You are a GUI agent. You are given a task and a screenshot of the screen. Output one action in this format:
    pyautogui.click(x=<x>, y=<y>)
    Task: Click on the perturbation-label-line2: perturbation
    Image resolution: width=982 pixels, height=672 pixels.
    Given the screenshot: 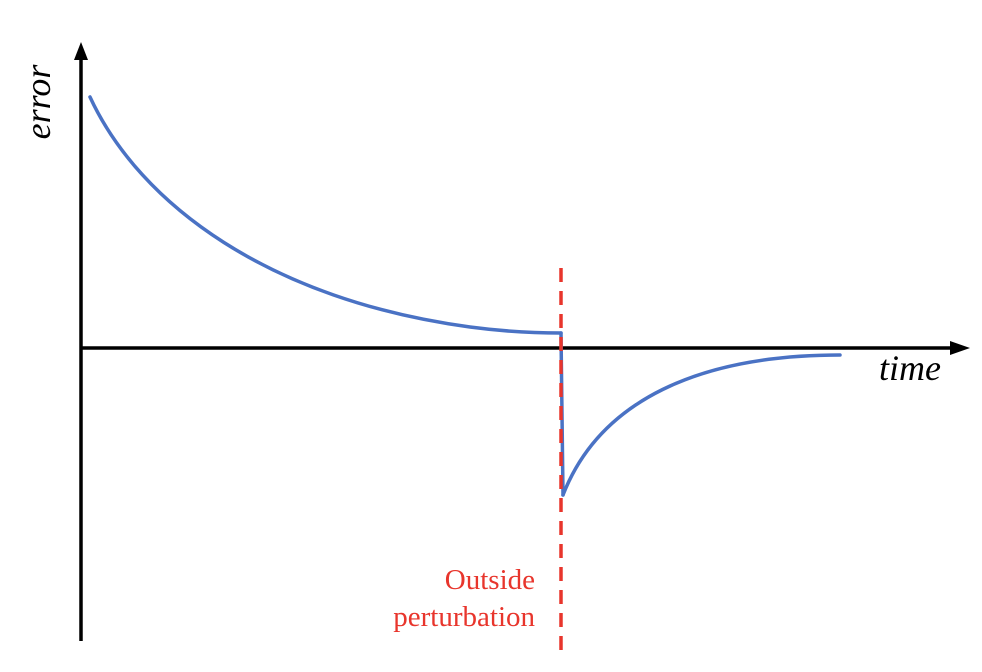 What is the action you would take?
    pyautogui.click(x=464, y=617)
    